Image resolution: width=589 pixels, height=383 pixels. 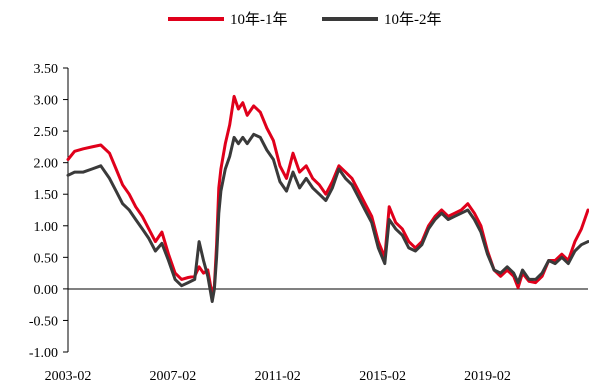 I want to click on legend-label-1: 10年-1年, so click(x=259, y=19).